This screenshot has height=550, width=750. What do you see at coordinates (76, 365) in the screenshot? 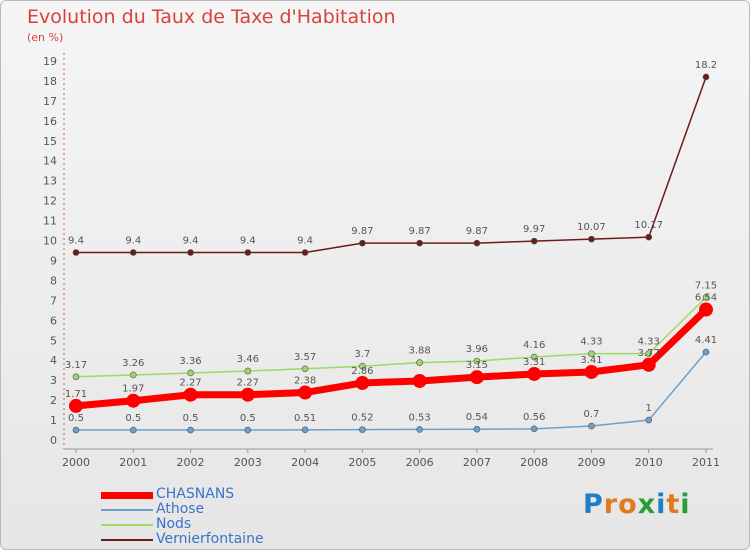
I see `data-label: 3.17` at bounding box center [76, 365].